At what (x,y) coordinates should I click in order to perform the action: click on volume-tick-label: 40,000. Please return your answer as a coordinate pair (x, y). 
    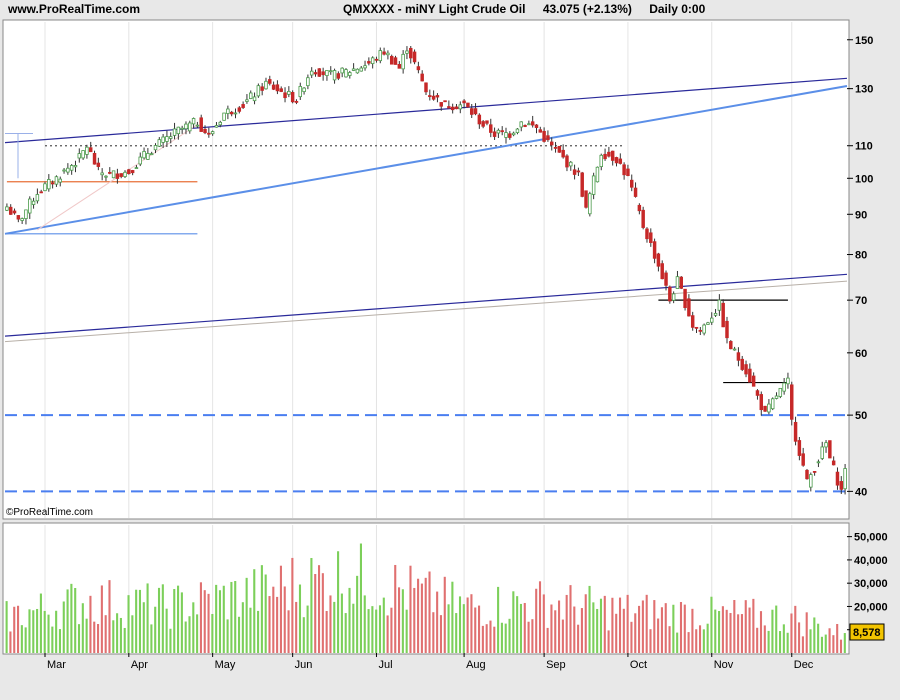
    Looking at the image, I should click on (871, 561).